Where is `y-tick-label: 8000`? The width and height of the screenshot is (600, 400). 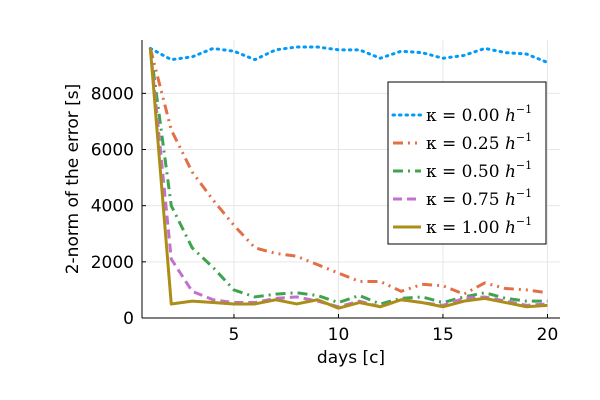
y-tick-label: 8000 is located at coordinates (112, 94).